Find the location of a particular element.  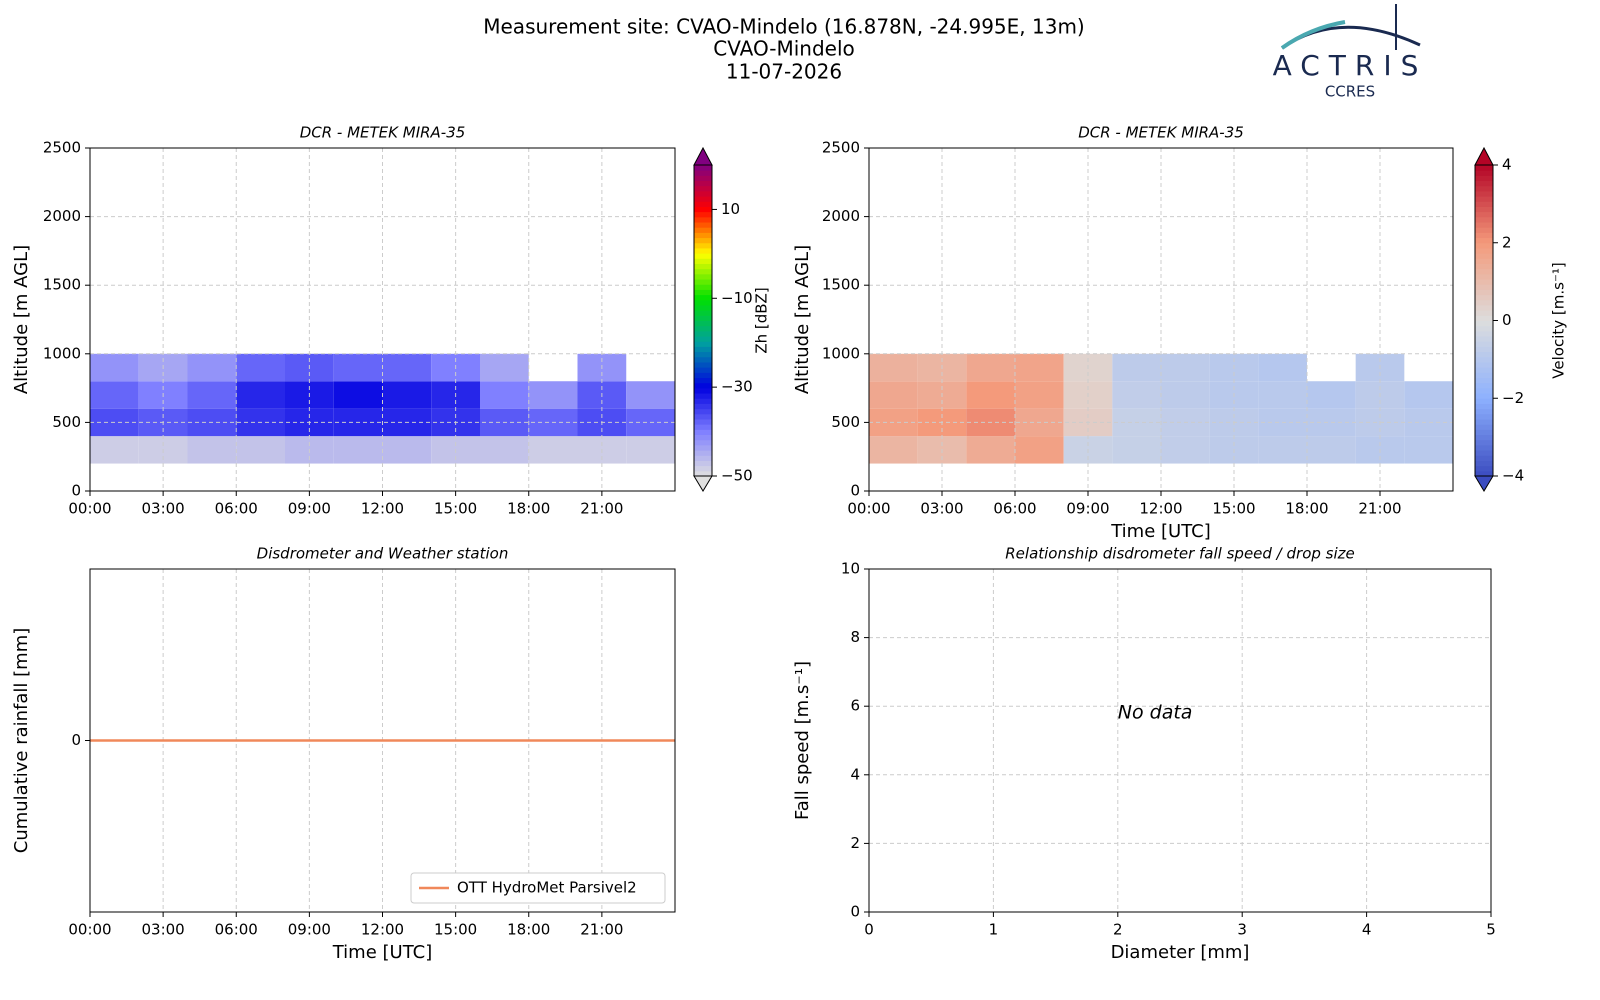

y-tick-label: 2 is located at coordinates (855, 843).